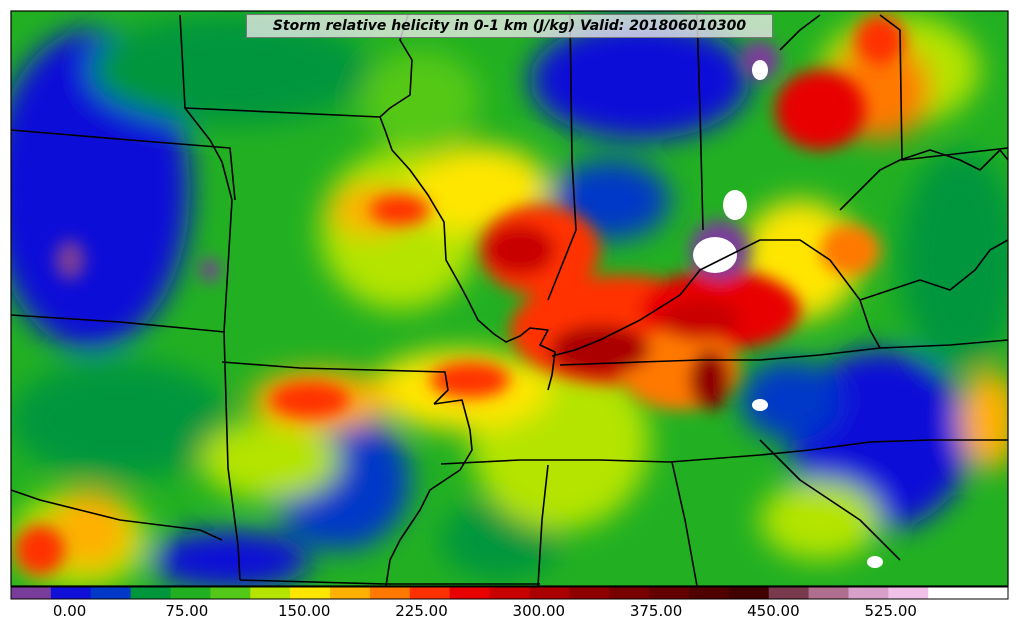 This screenshot has width=1018, height=633. I want to click on colorbar, so click(510, 593).